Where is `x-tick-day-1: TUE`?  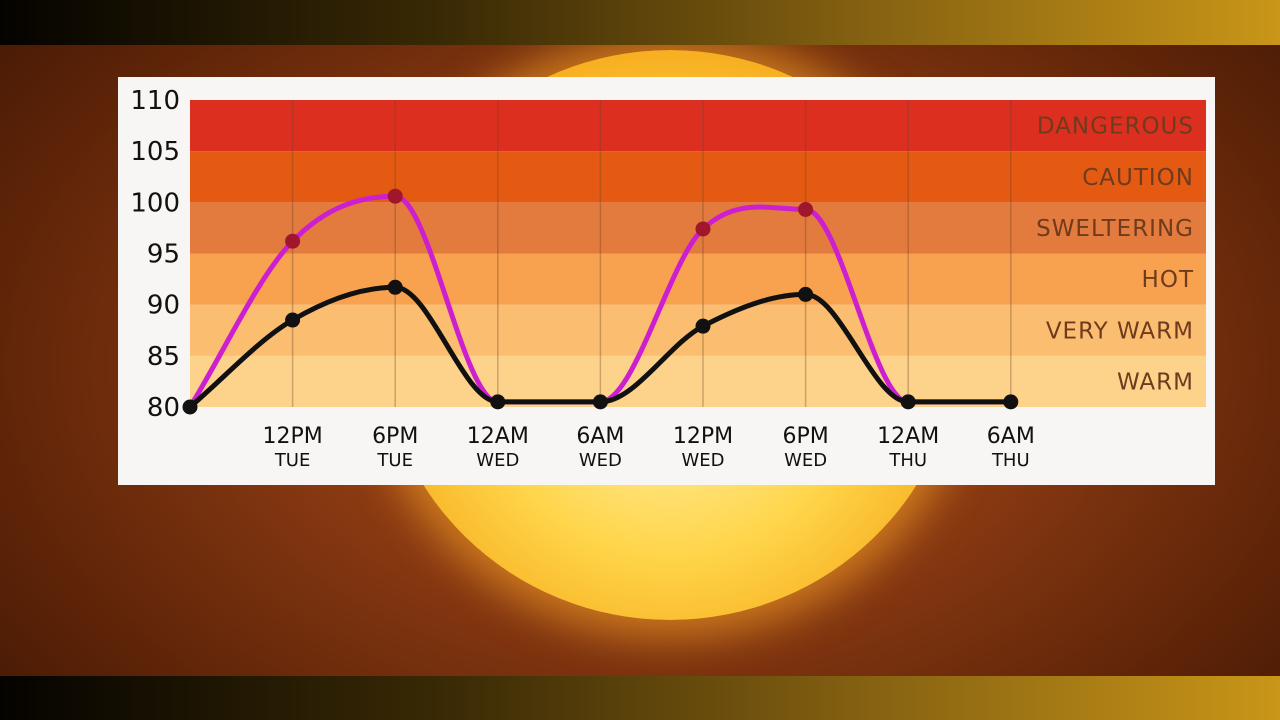
x-tick-day-1: TUE is located at coordinates (394, 460).